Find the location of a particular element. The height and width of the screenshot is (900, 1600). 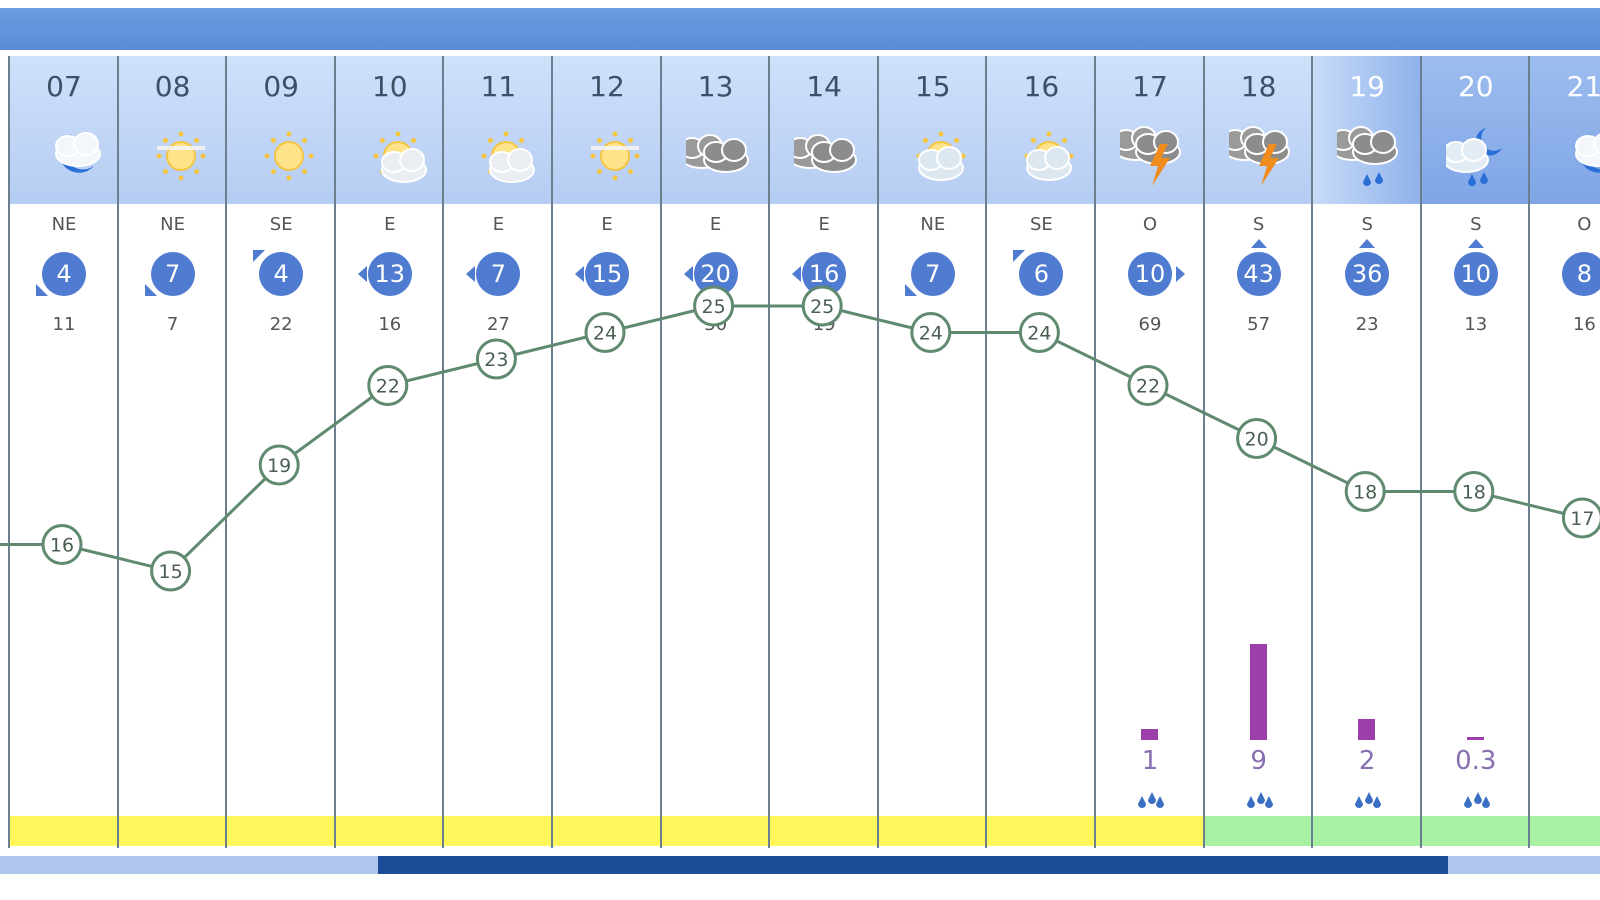

precipitation-value: 1 is located at coordinates (1150, 761).